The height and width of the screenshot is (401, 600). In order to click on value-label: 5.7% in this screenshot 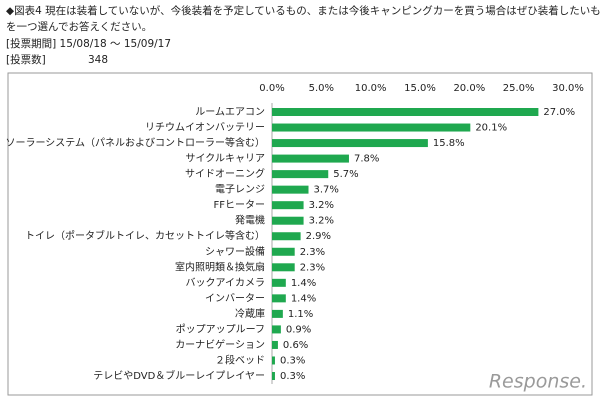, I will do `click(345, 174)`.